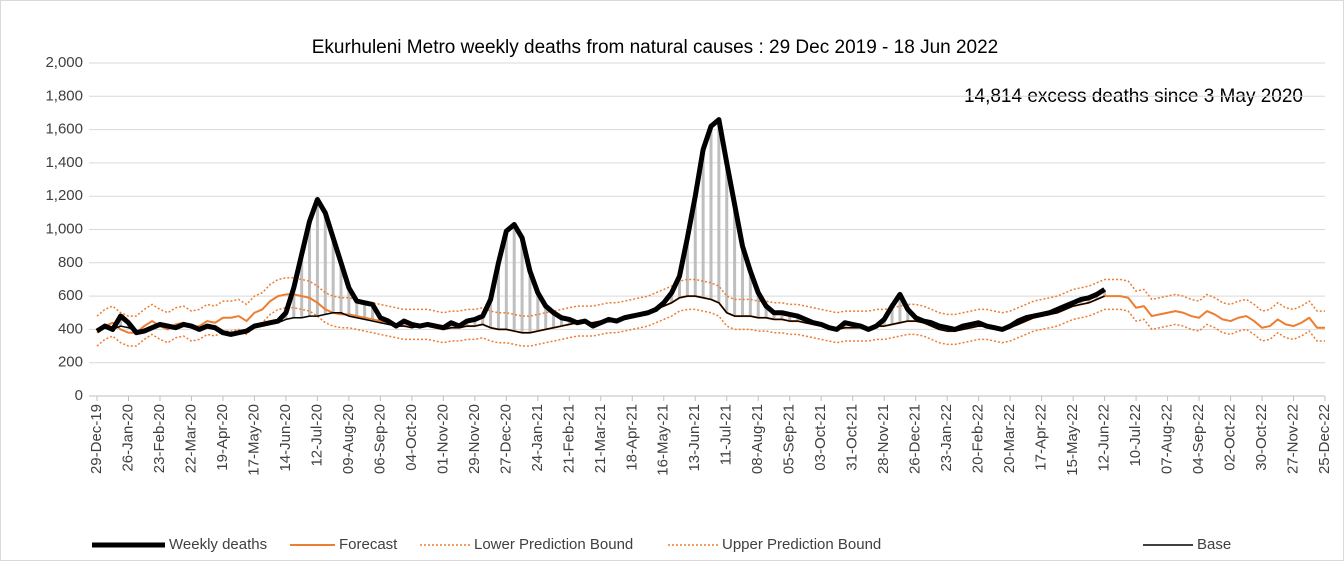 This screenshot has width=1344, height=561. I want to click on x-tick-label: 14-Jun-20, so click(285, 438).